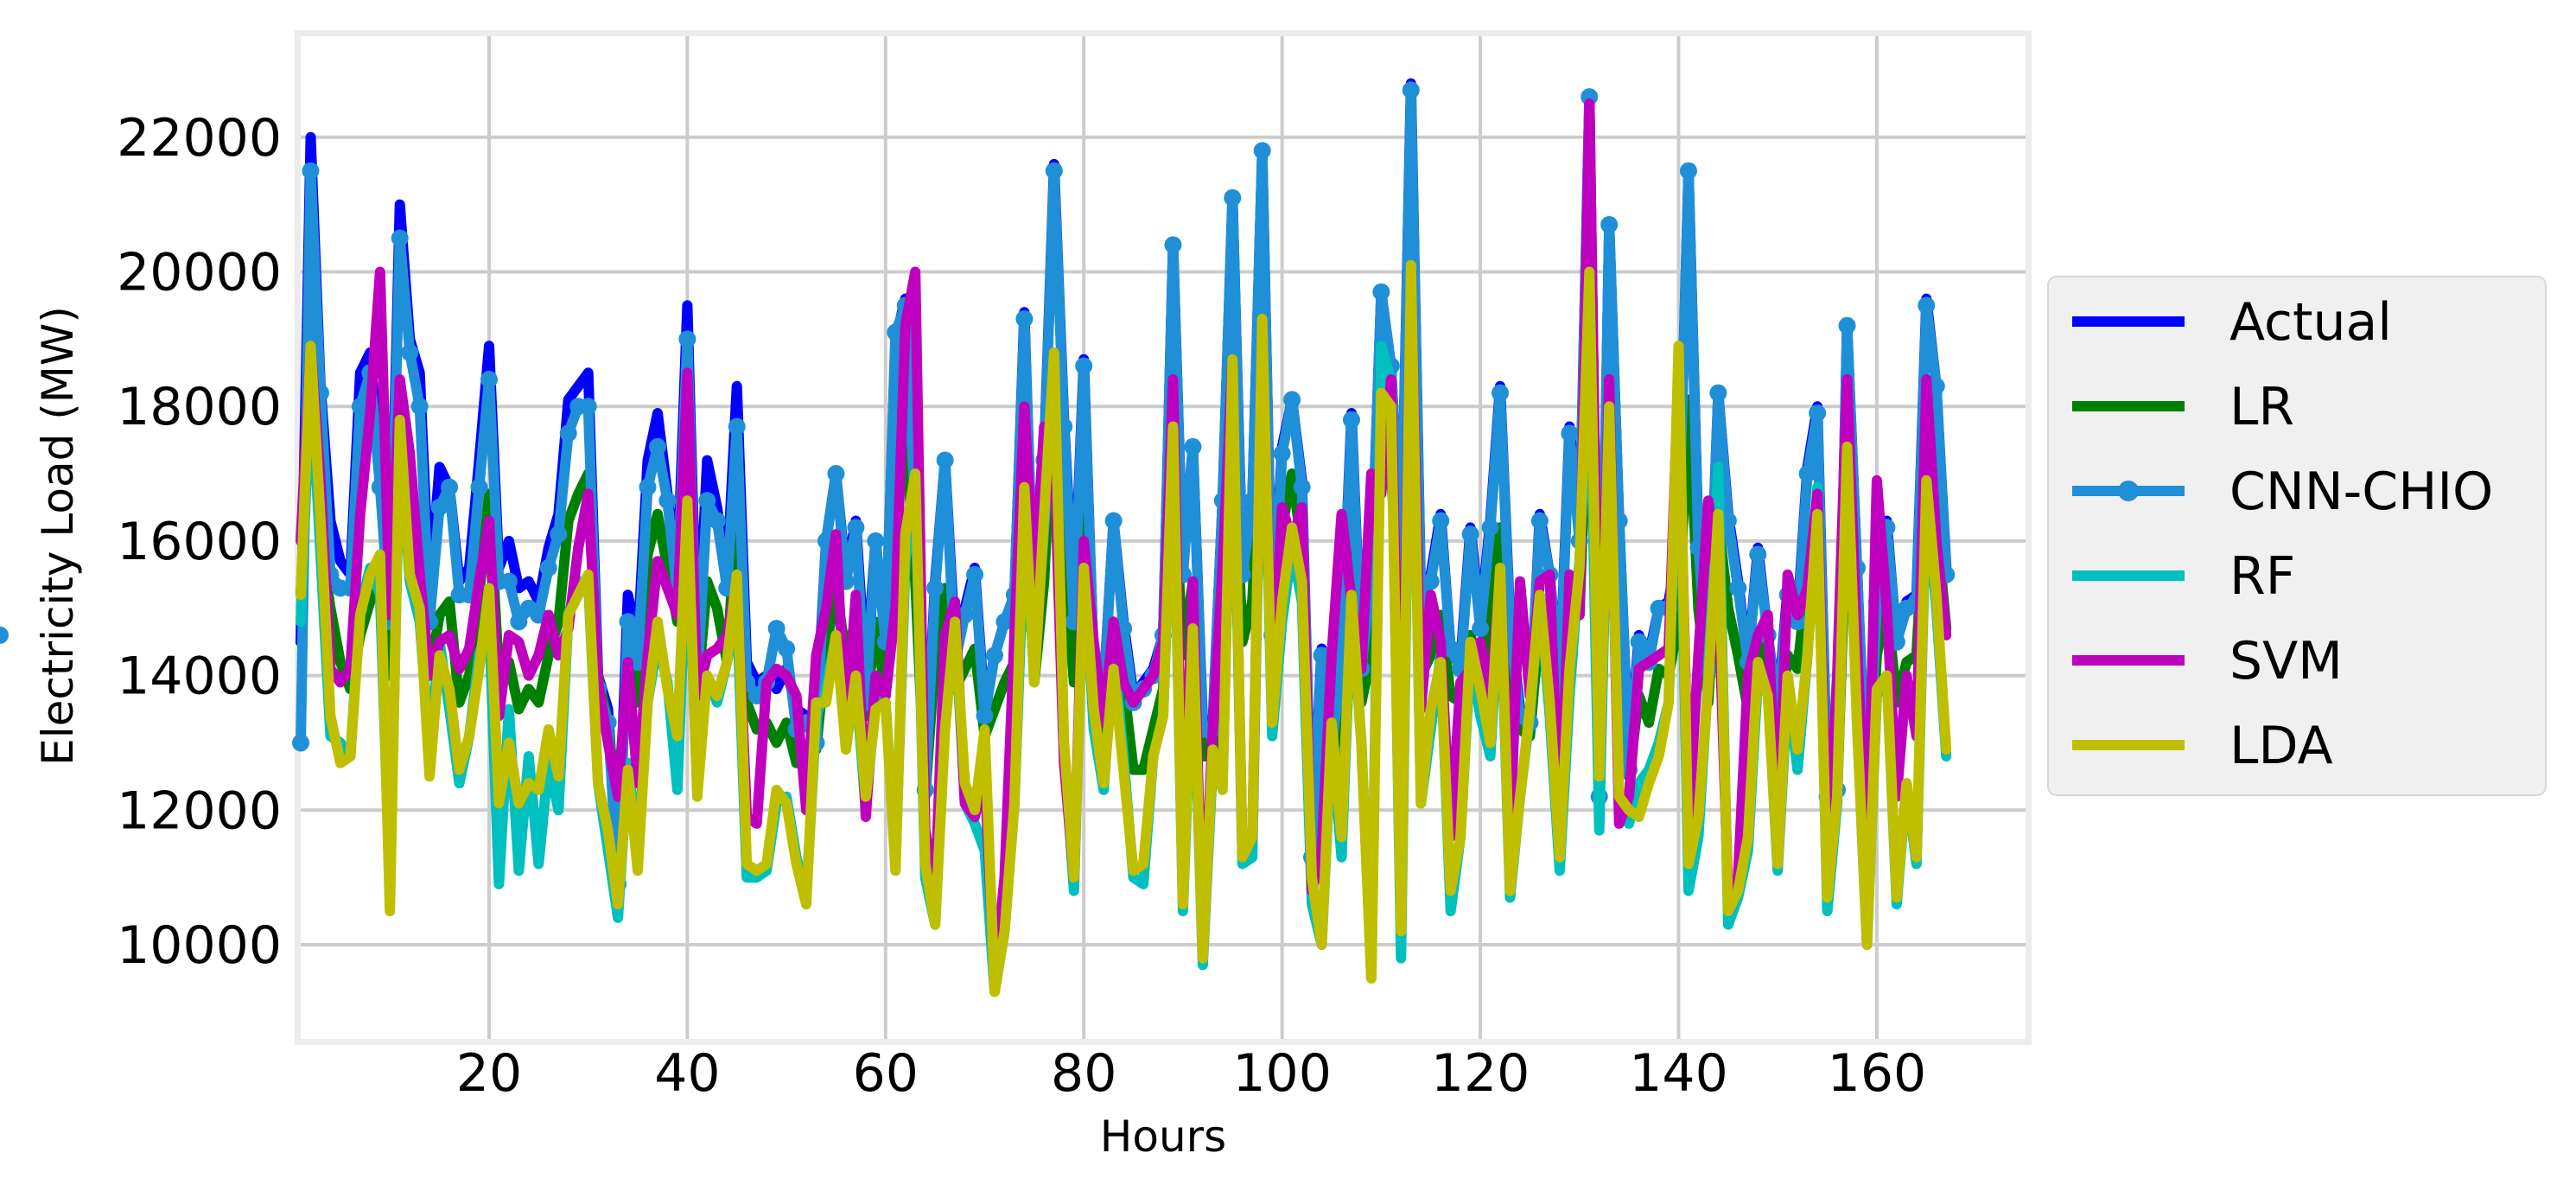 Image resolution: width=2576 pixels, height=1185 pixels. I want to click on x-tick-label: 160, so click(1878, 1073).